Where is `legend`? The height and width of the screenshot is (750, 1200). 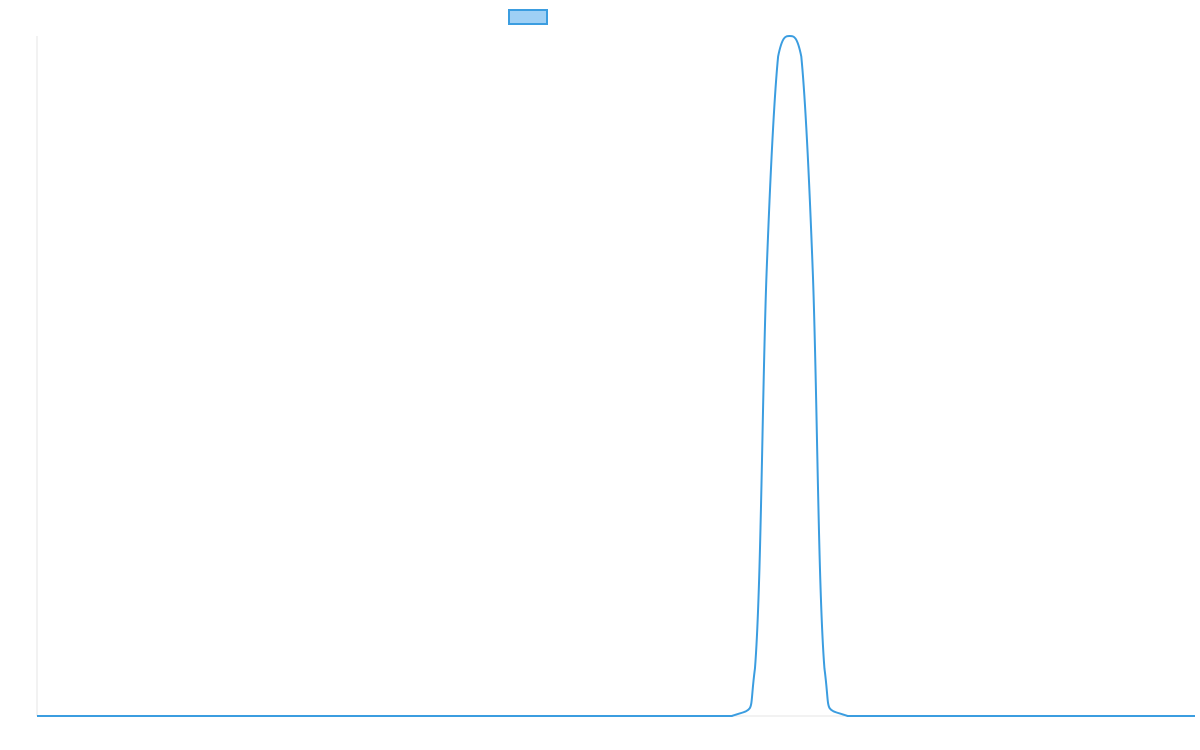
legend is located at coordinates (531, 17).